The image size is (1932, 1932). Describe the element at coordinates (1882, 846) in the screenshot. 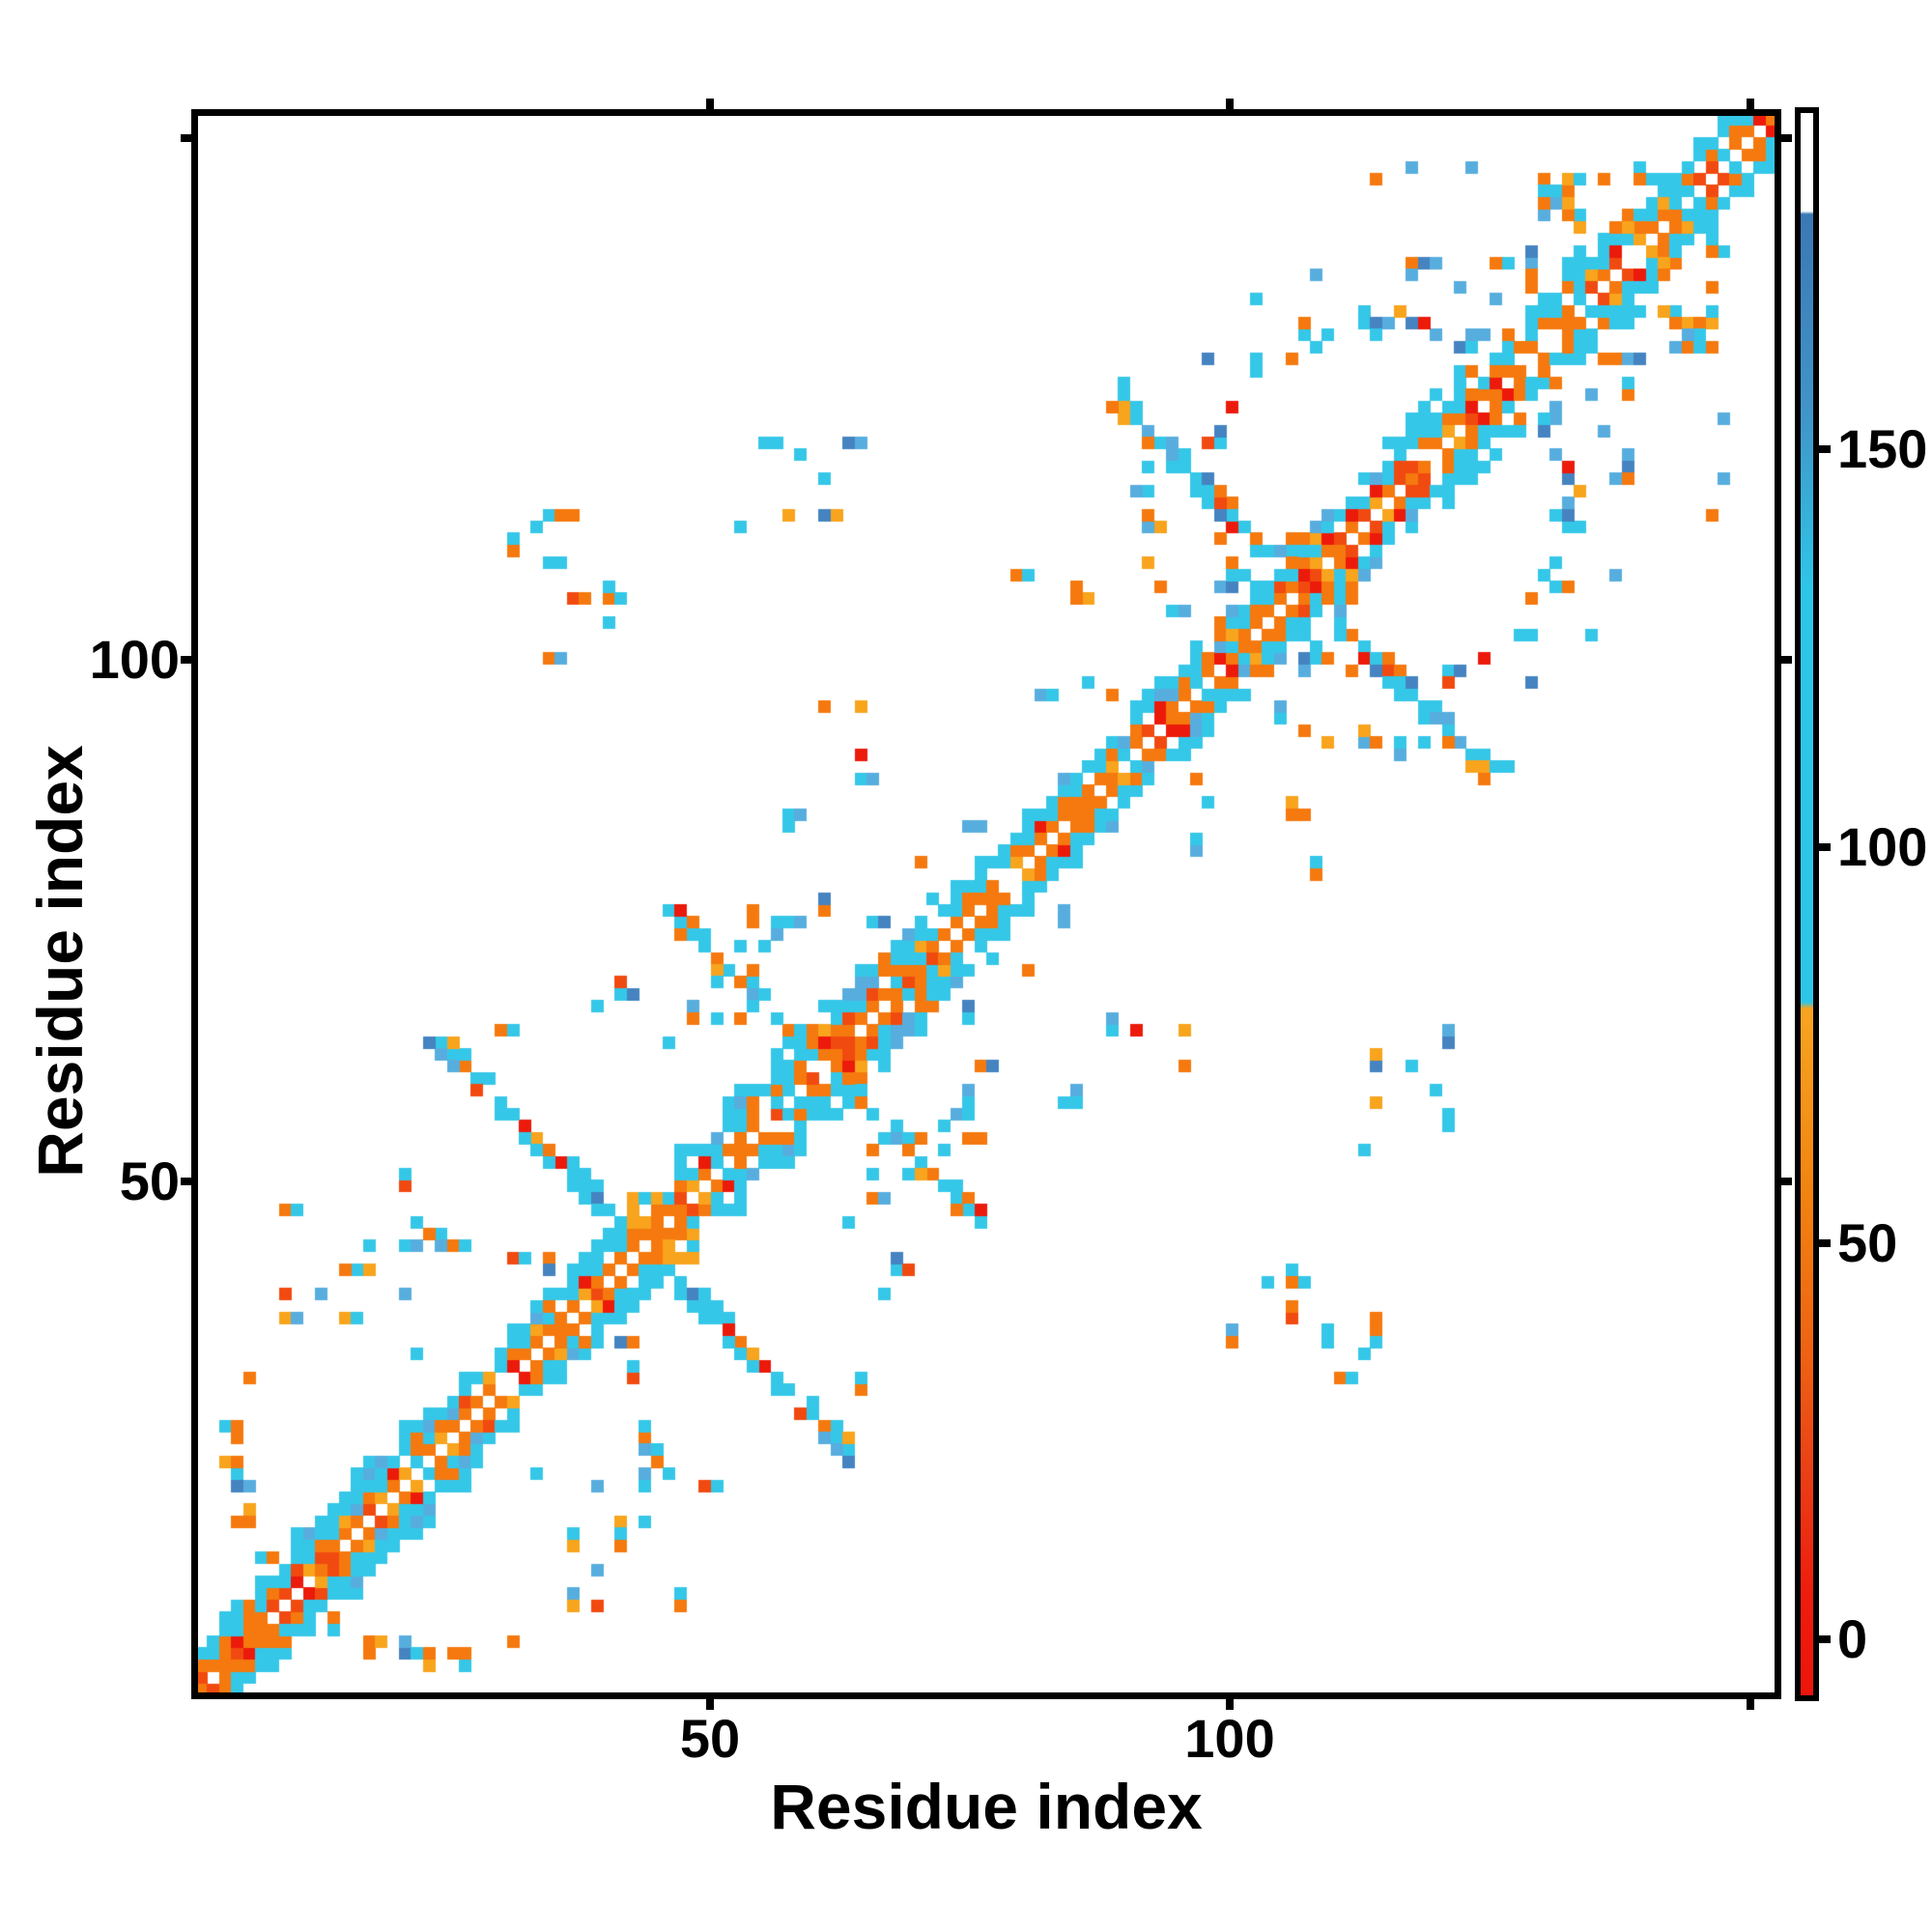

I see `colorbar-tick-label-100: 100` at that location.